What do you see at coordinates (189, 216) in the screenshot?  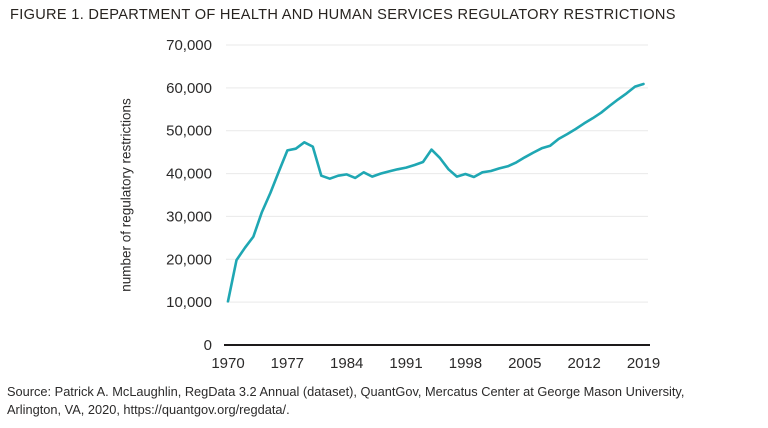 I see `y-tick-label: 30,000` at bounding box center [189, 216].